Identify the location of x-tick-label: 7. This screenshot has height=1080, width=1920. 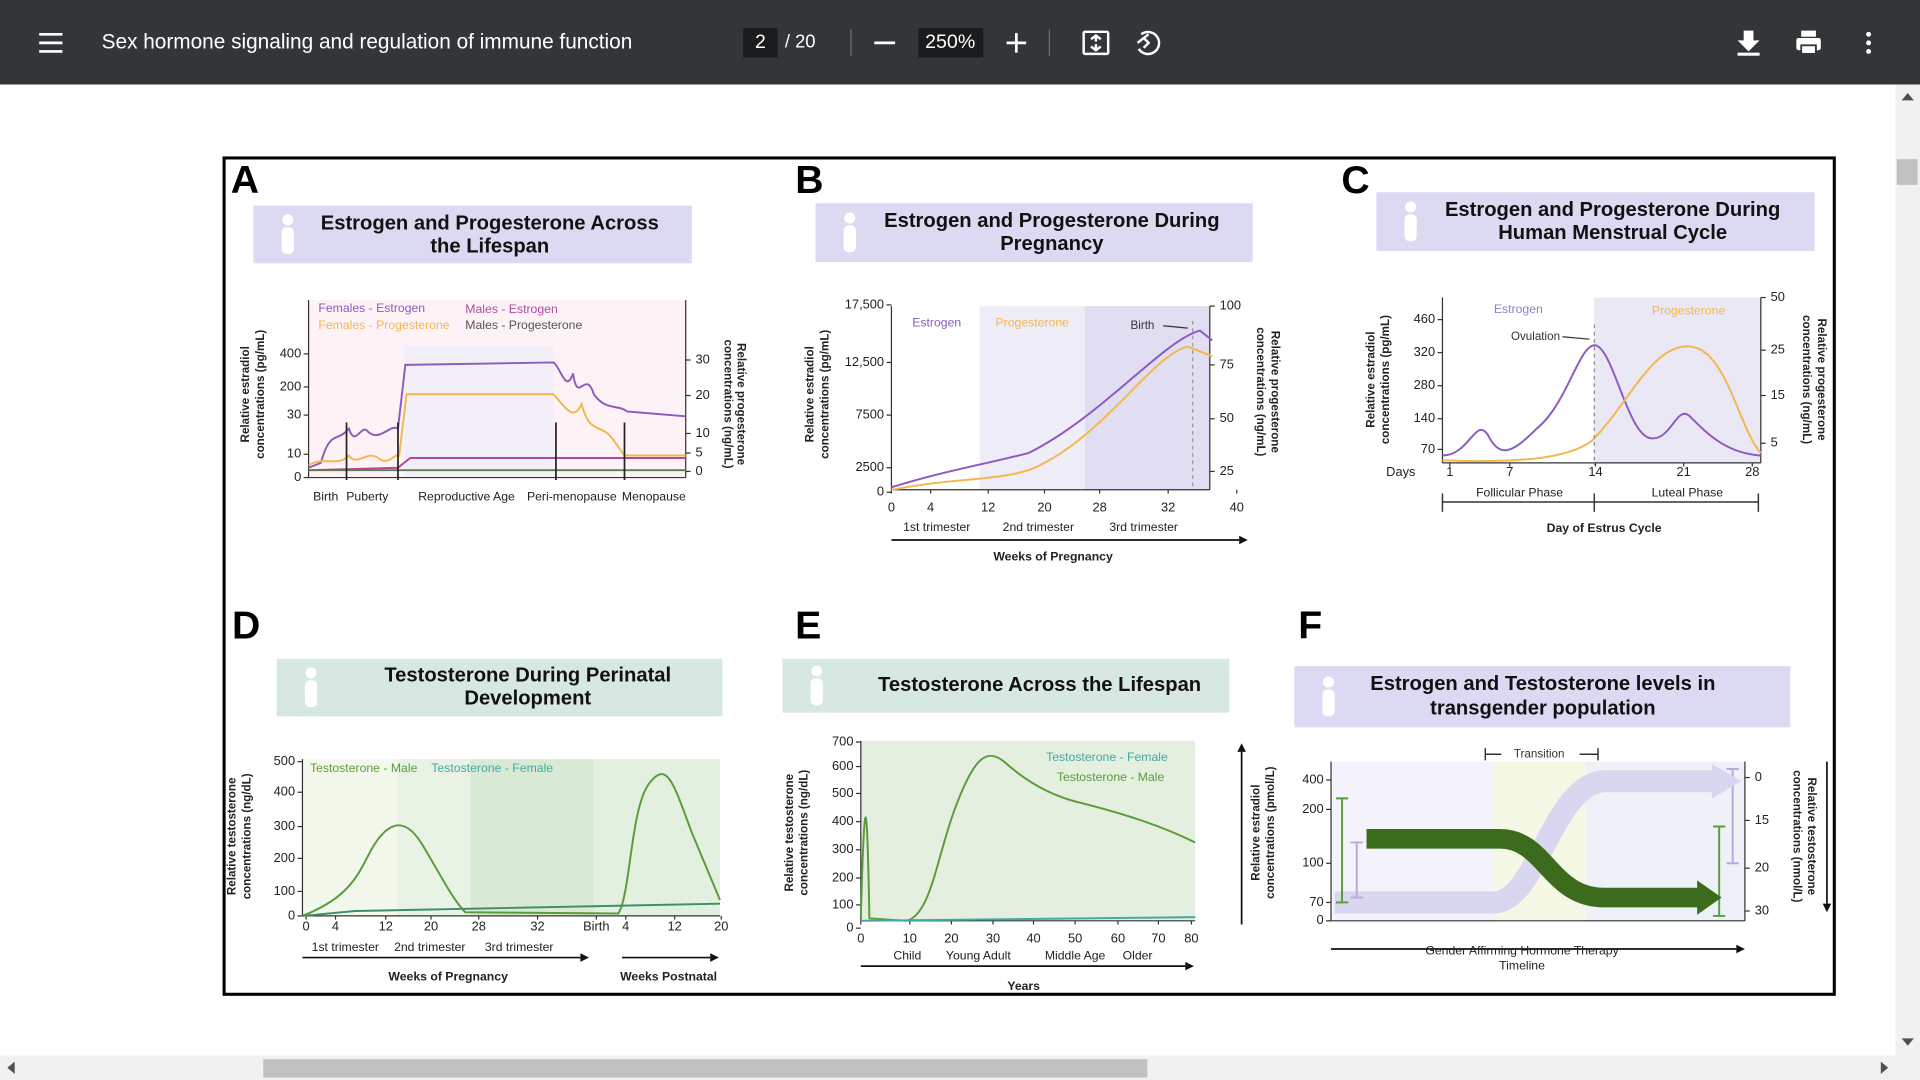
(1509, 471).